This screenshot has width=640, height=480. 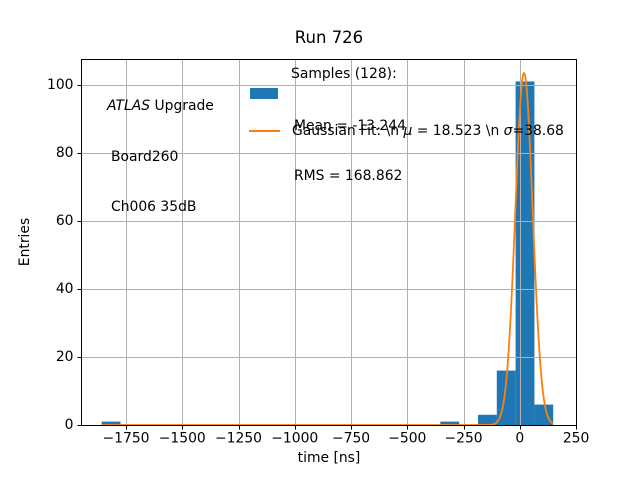 I want to click on x-tick-label: −250, so click(x=463, y=439).